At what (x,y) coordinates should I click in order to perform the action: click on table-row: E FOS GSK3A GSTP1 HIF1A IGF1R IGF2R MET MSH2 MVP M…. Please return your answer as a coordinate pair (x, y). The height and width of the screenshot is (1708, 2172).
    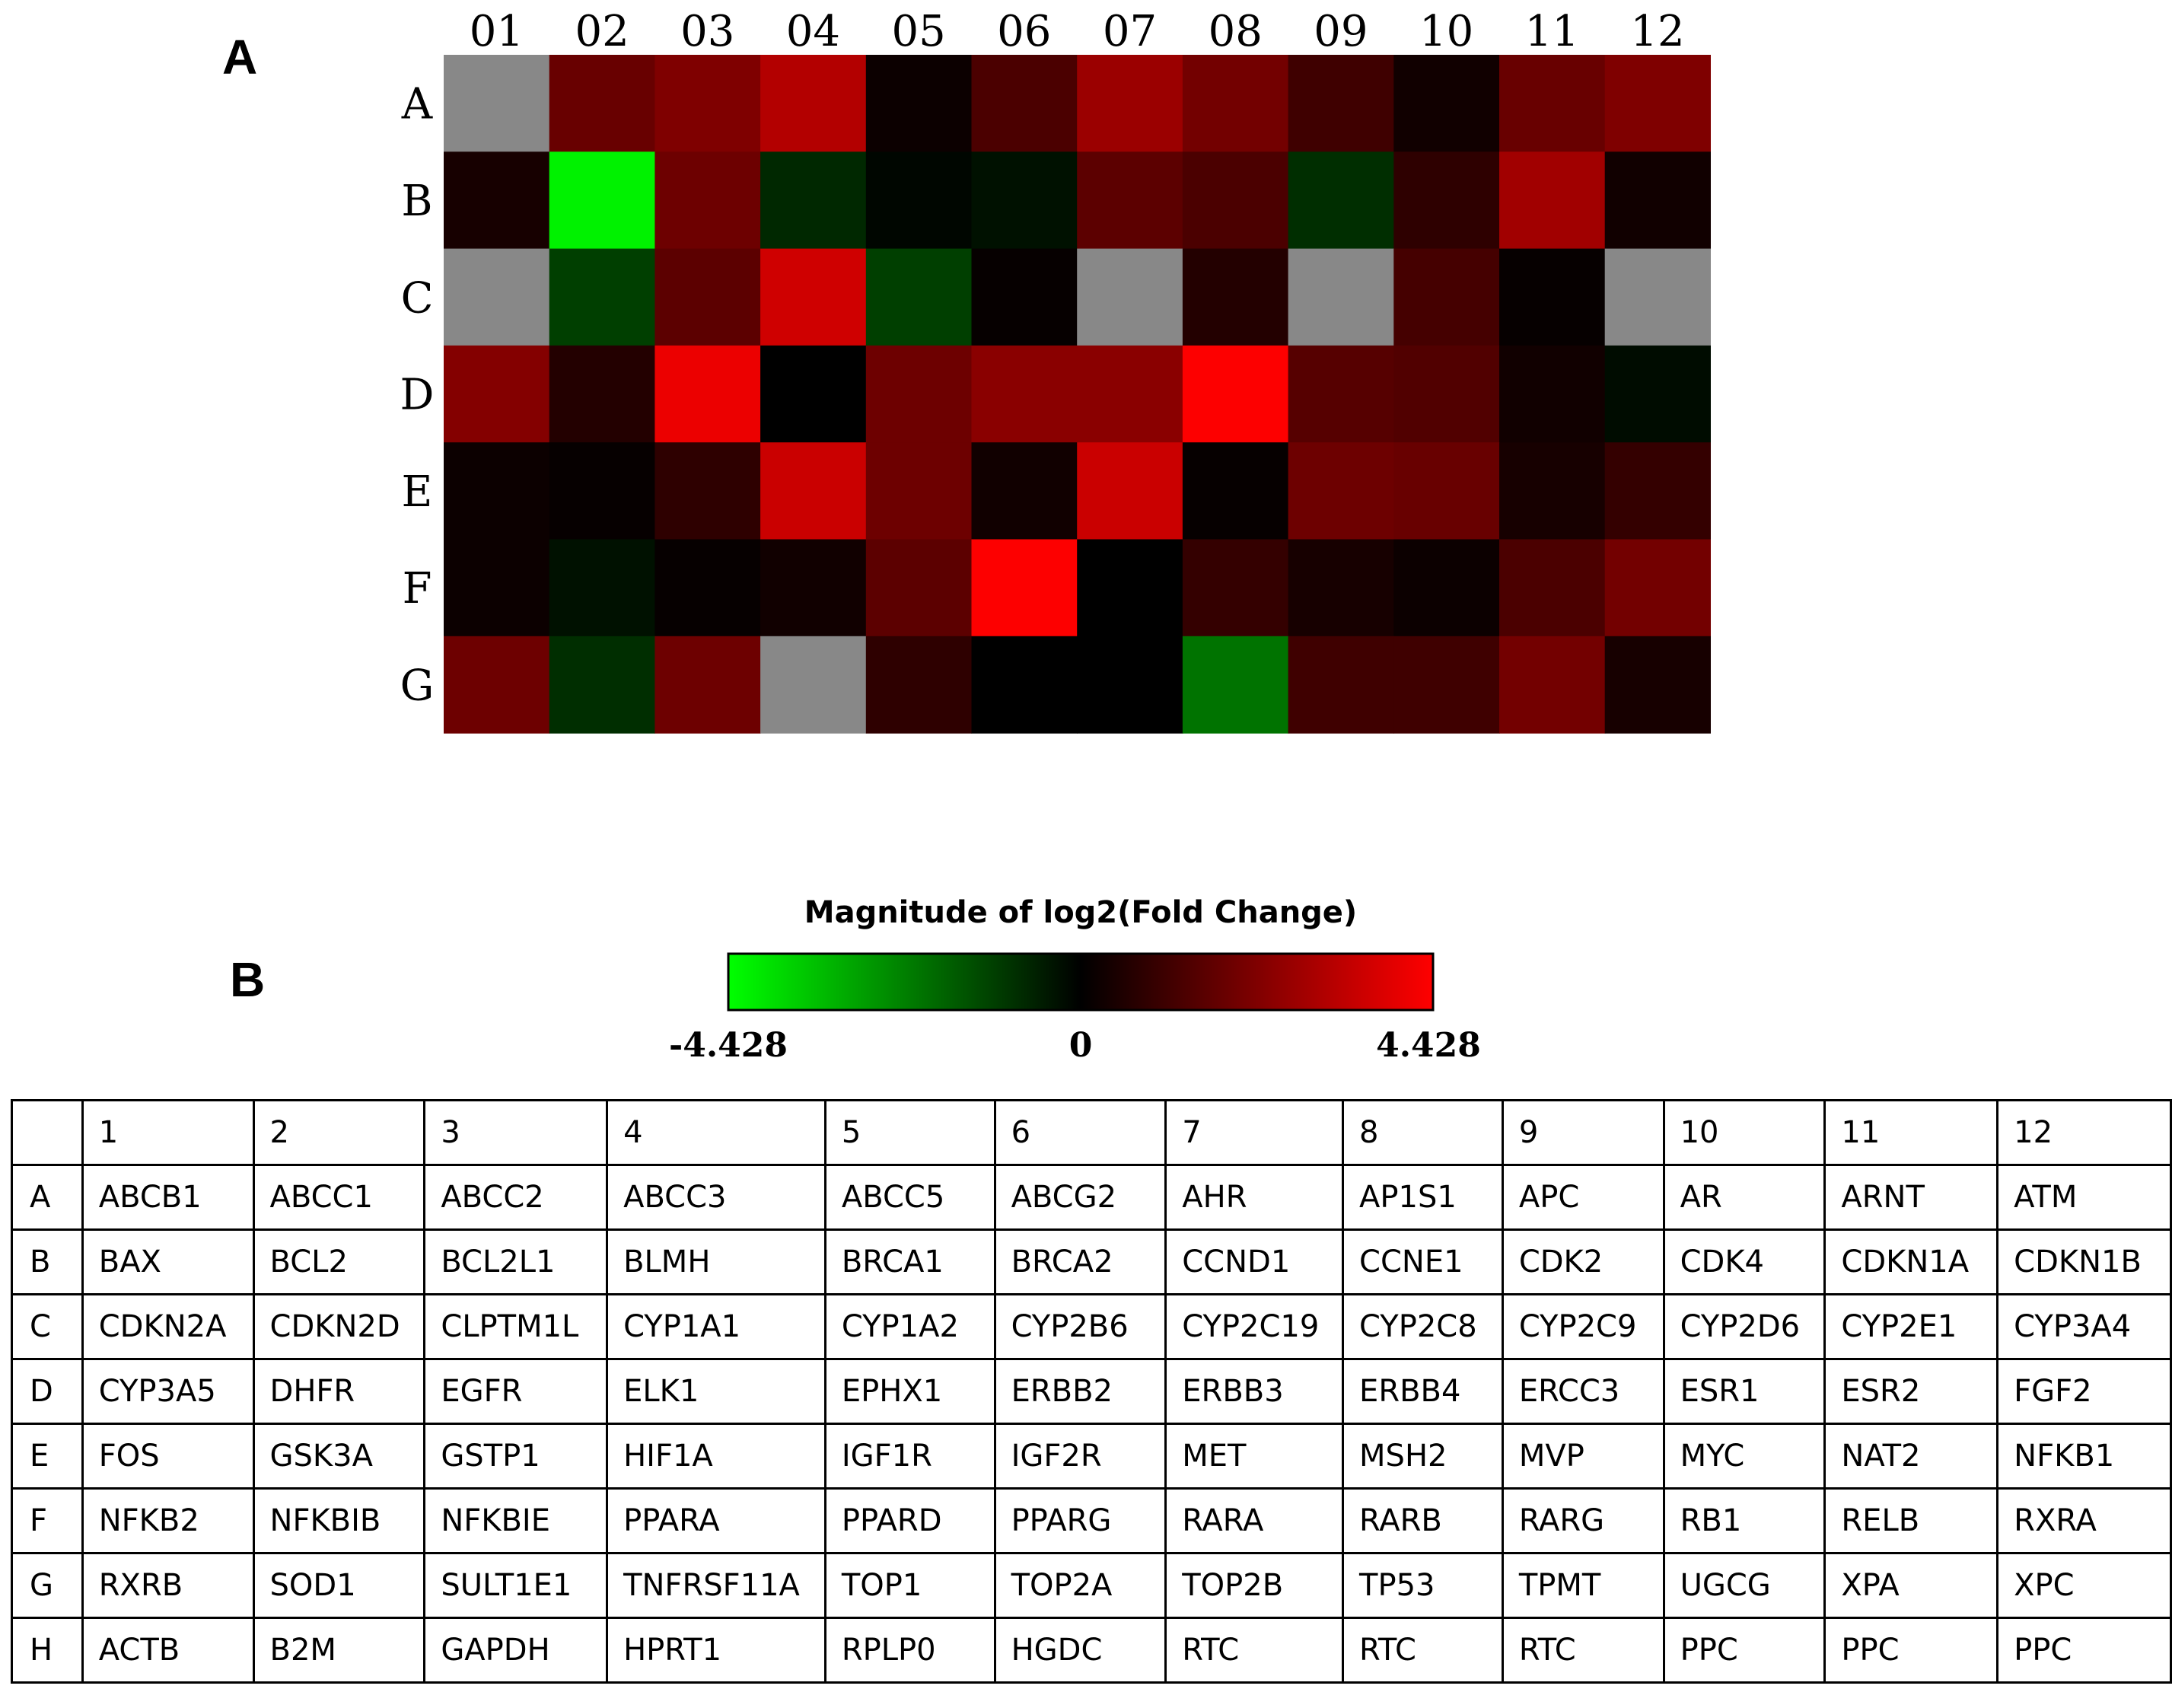
    Looking at the image, I should click on (1091, 1456).